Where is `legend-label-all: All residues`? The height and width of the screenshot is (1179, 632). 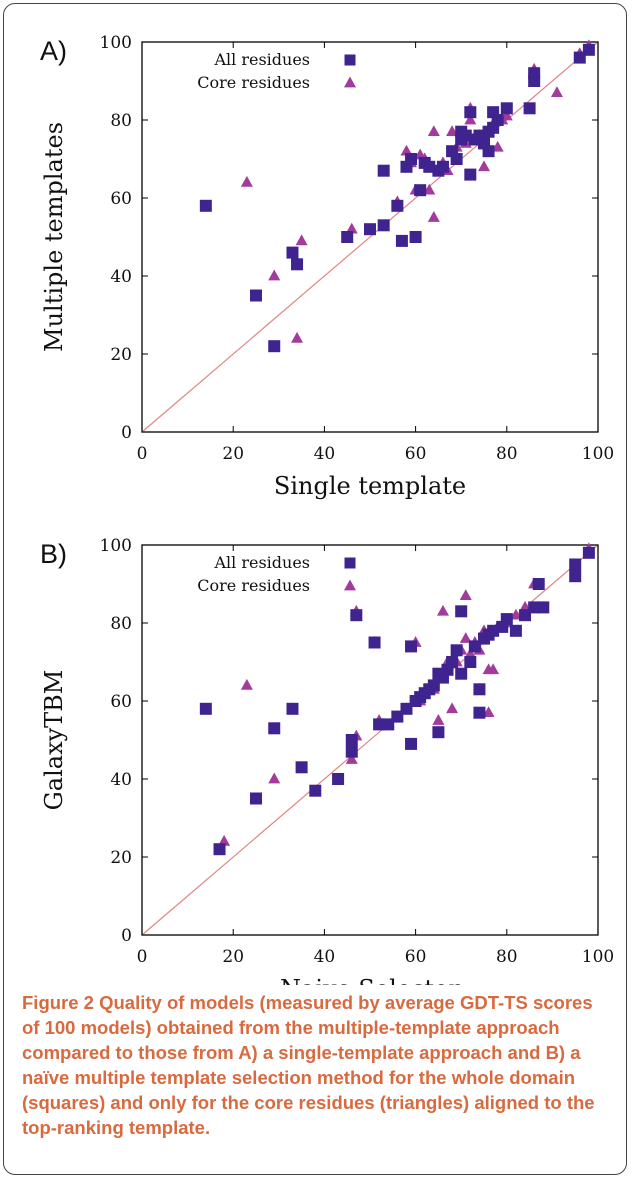 legend-label-all: All residues is located at coordinates (261, 59).